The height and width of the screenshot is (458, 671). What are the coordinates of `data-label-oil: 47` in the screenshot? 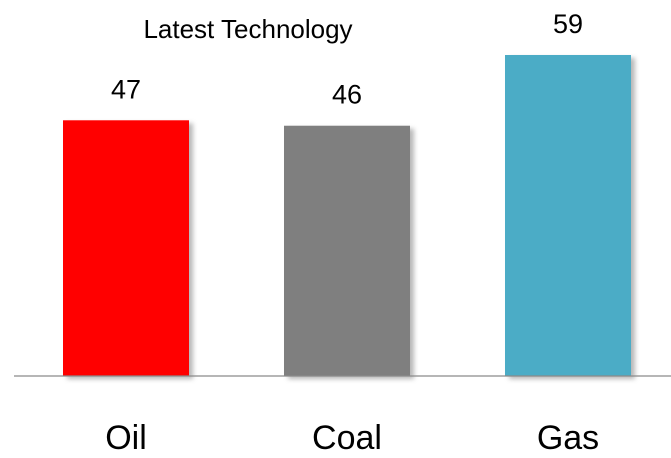 It's located at (126, 89).